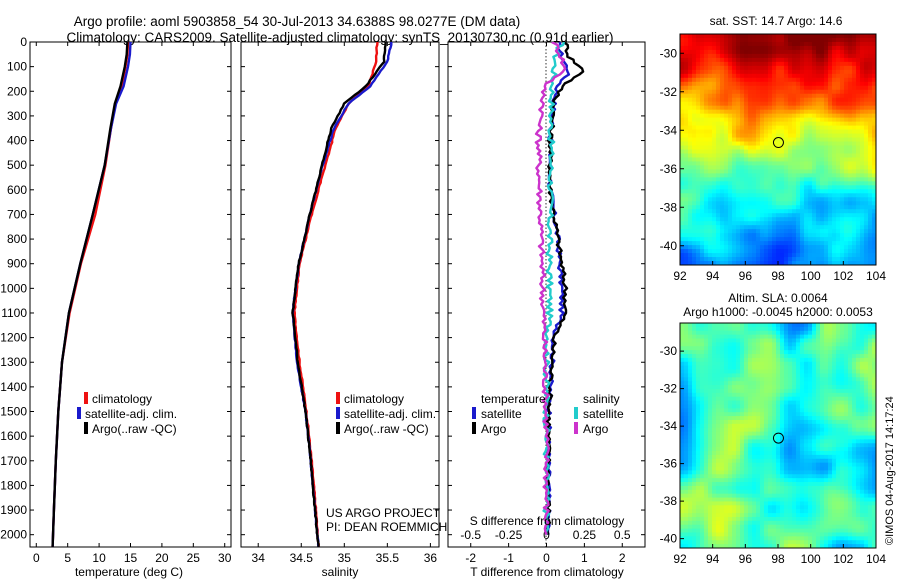  What do you see at coordinates (390, 414) in the screenshot?
I see `legend-label-satellite: satellite-adj. clim.` at bounding box center [390, 414].